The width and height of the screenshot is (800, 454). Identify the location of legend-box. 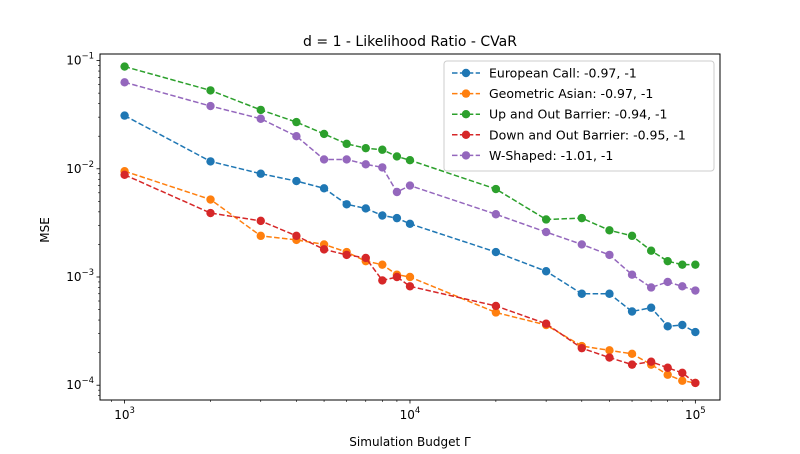
(579, 116).